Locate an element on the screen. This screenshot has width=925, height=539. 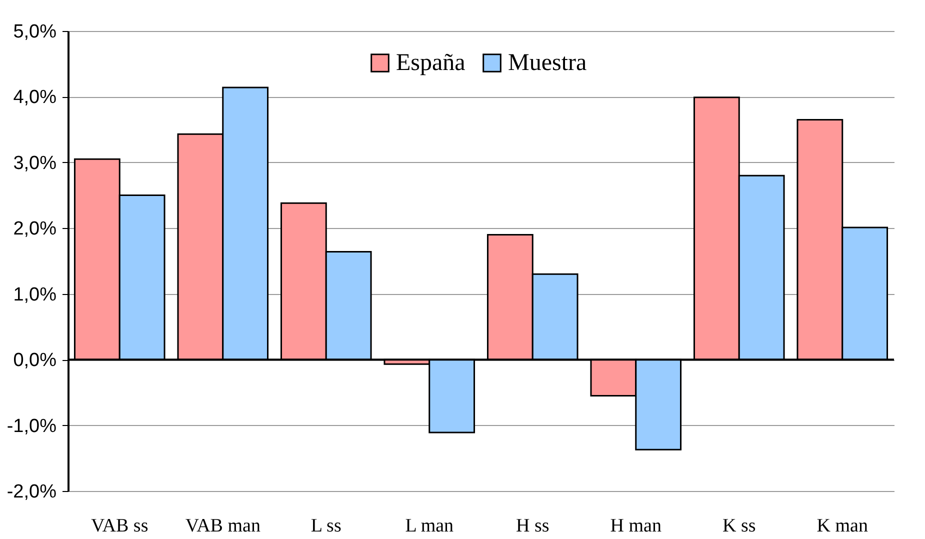
x-tick-label: L man is located at coordinates (429, 526).